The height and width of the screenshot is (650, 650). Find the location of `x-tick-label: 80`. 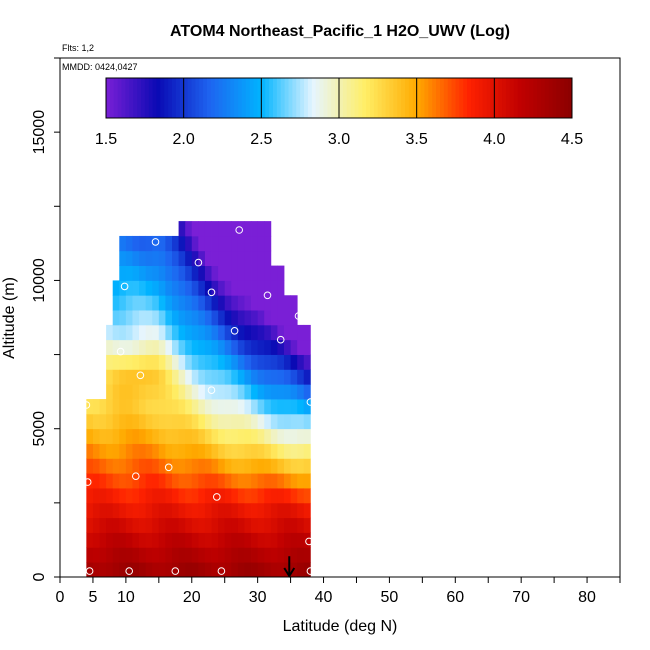

x-tick-label: 80 is located at coordinates (587, 597).